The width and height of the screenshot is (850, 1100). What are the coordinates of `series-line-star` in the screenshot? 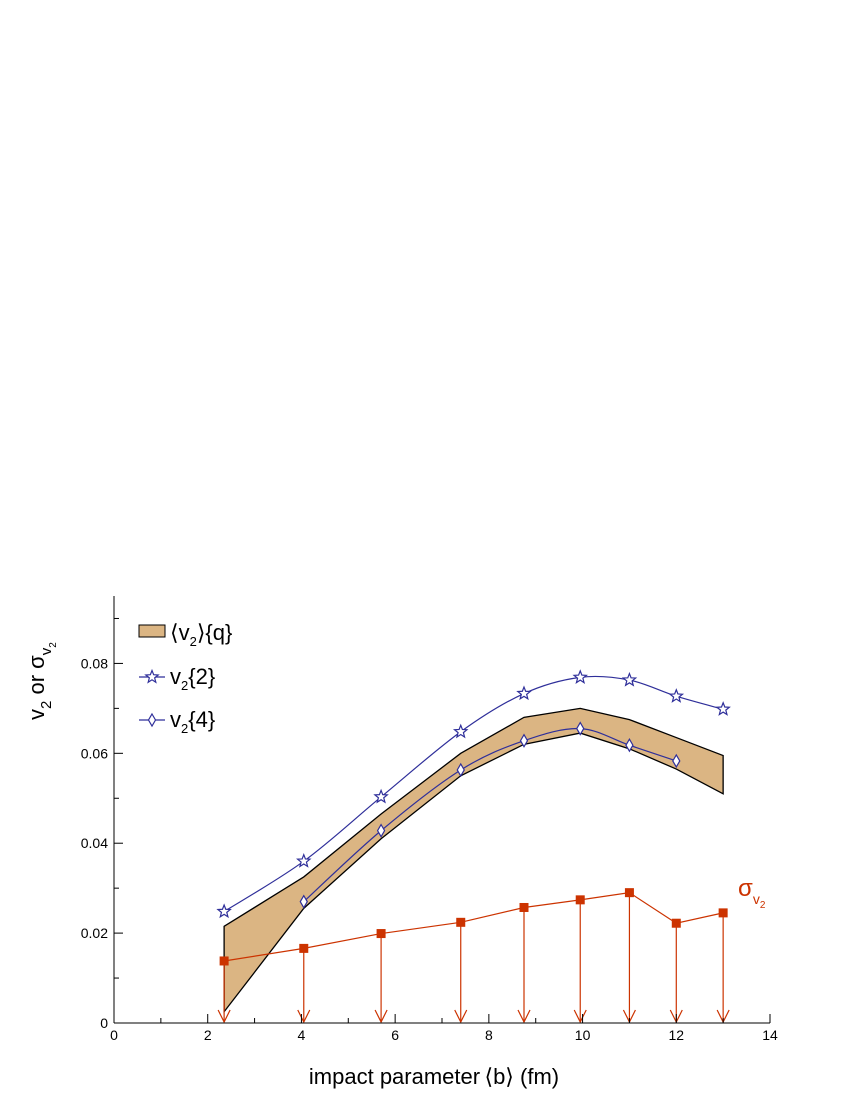 It's located at (473, 794).